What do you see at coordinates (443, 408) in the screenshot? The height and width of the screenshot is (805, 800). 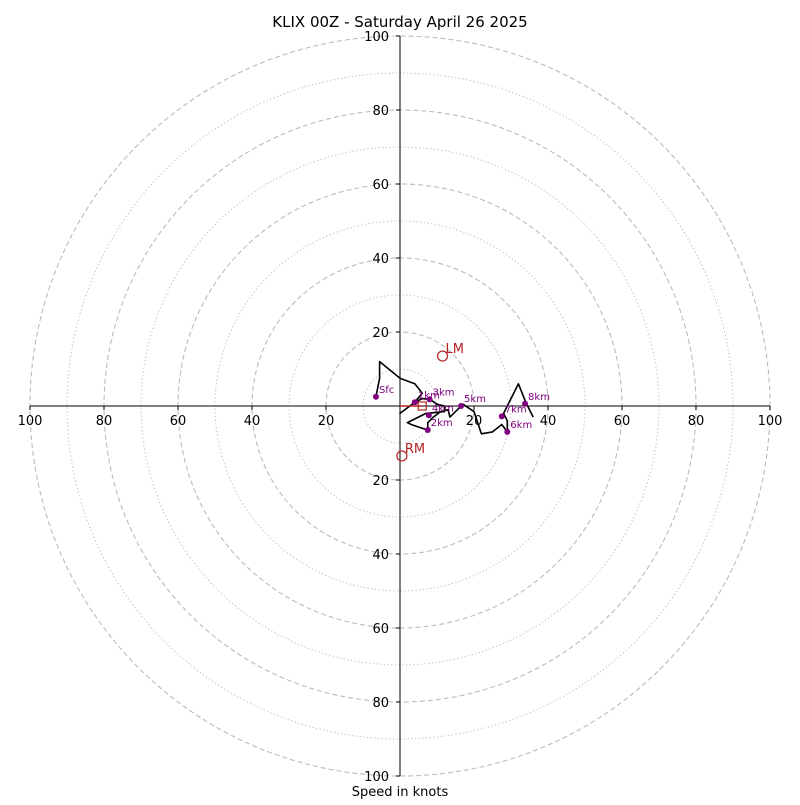 I see `height-marker-label: 4km` at bounding box center [443, 408].